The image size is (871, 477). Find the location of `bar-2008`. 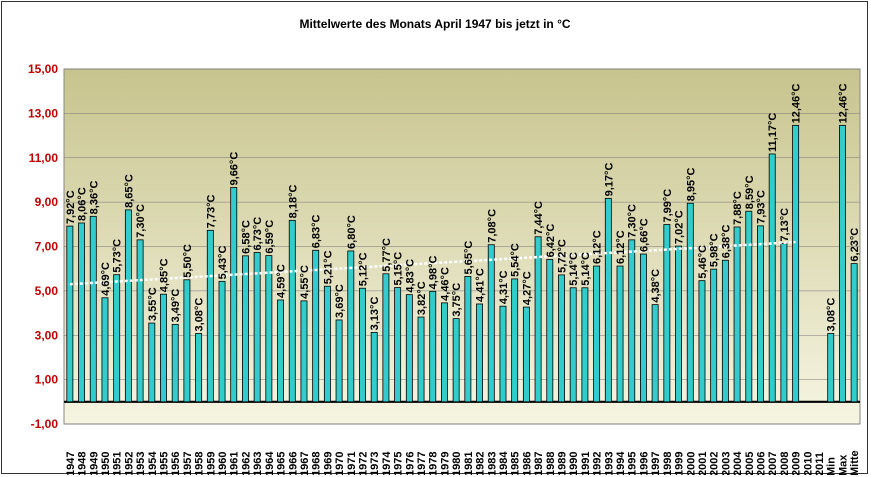

bar-2008 is located at coordinates (784, 323).